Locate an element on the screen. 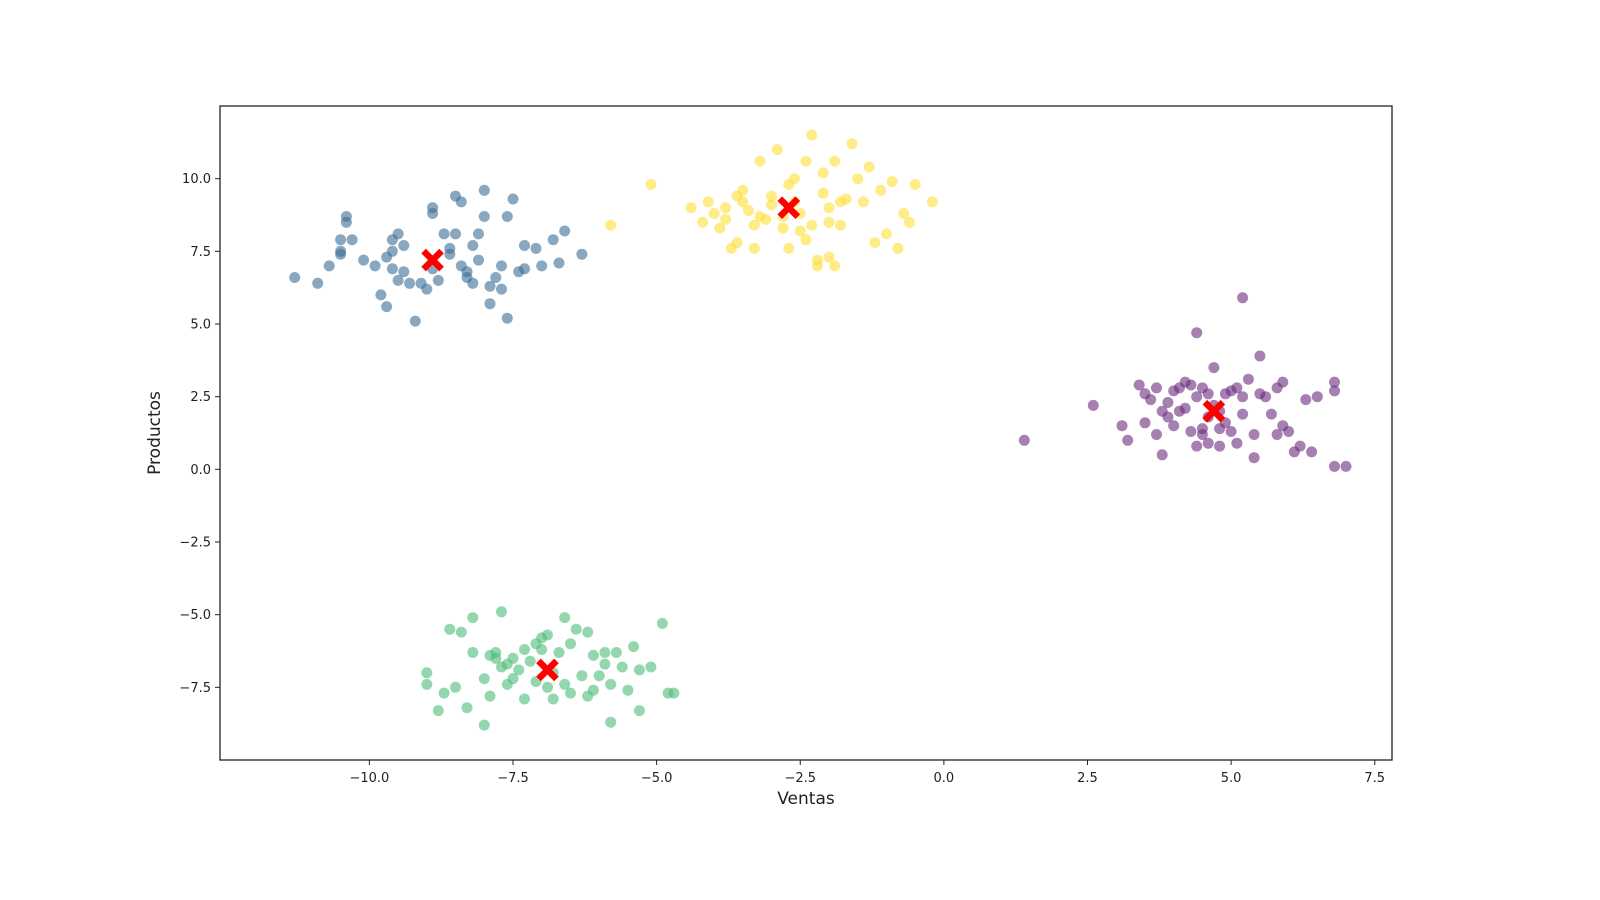 The width and height of the screenshot is (1600, 900). y-axis-ticks: −7.5 −5.0 −2.5 0.0 2.5 5.0 7.5 10.0 is located at coordinates (199, 434).